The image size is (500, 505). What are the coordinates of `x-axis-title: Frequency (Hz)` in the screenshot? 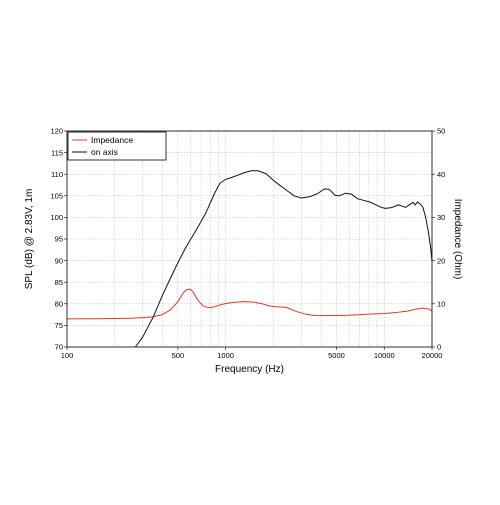 It's located at (249, 369).